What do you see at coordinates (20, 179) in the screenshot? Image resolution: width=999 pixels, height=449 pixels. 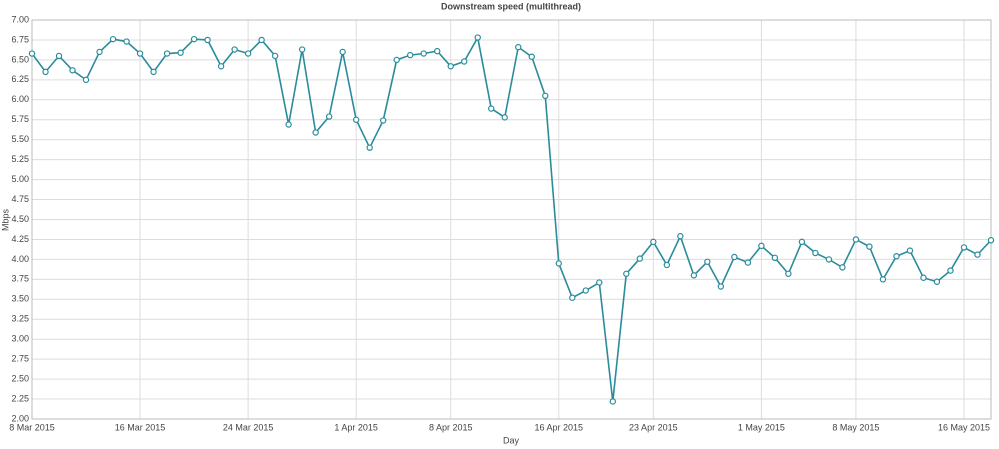 I see `y-tick-label: 5.00` at bounding box center [20, 179].